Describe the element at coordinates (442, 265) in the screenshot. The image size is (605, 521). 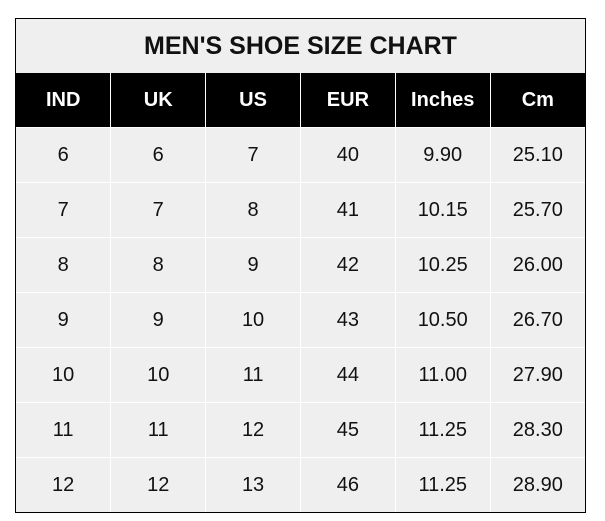
I see `table-cell: 10.25` at that location.